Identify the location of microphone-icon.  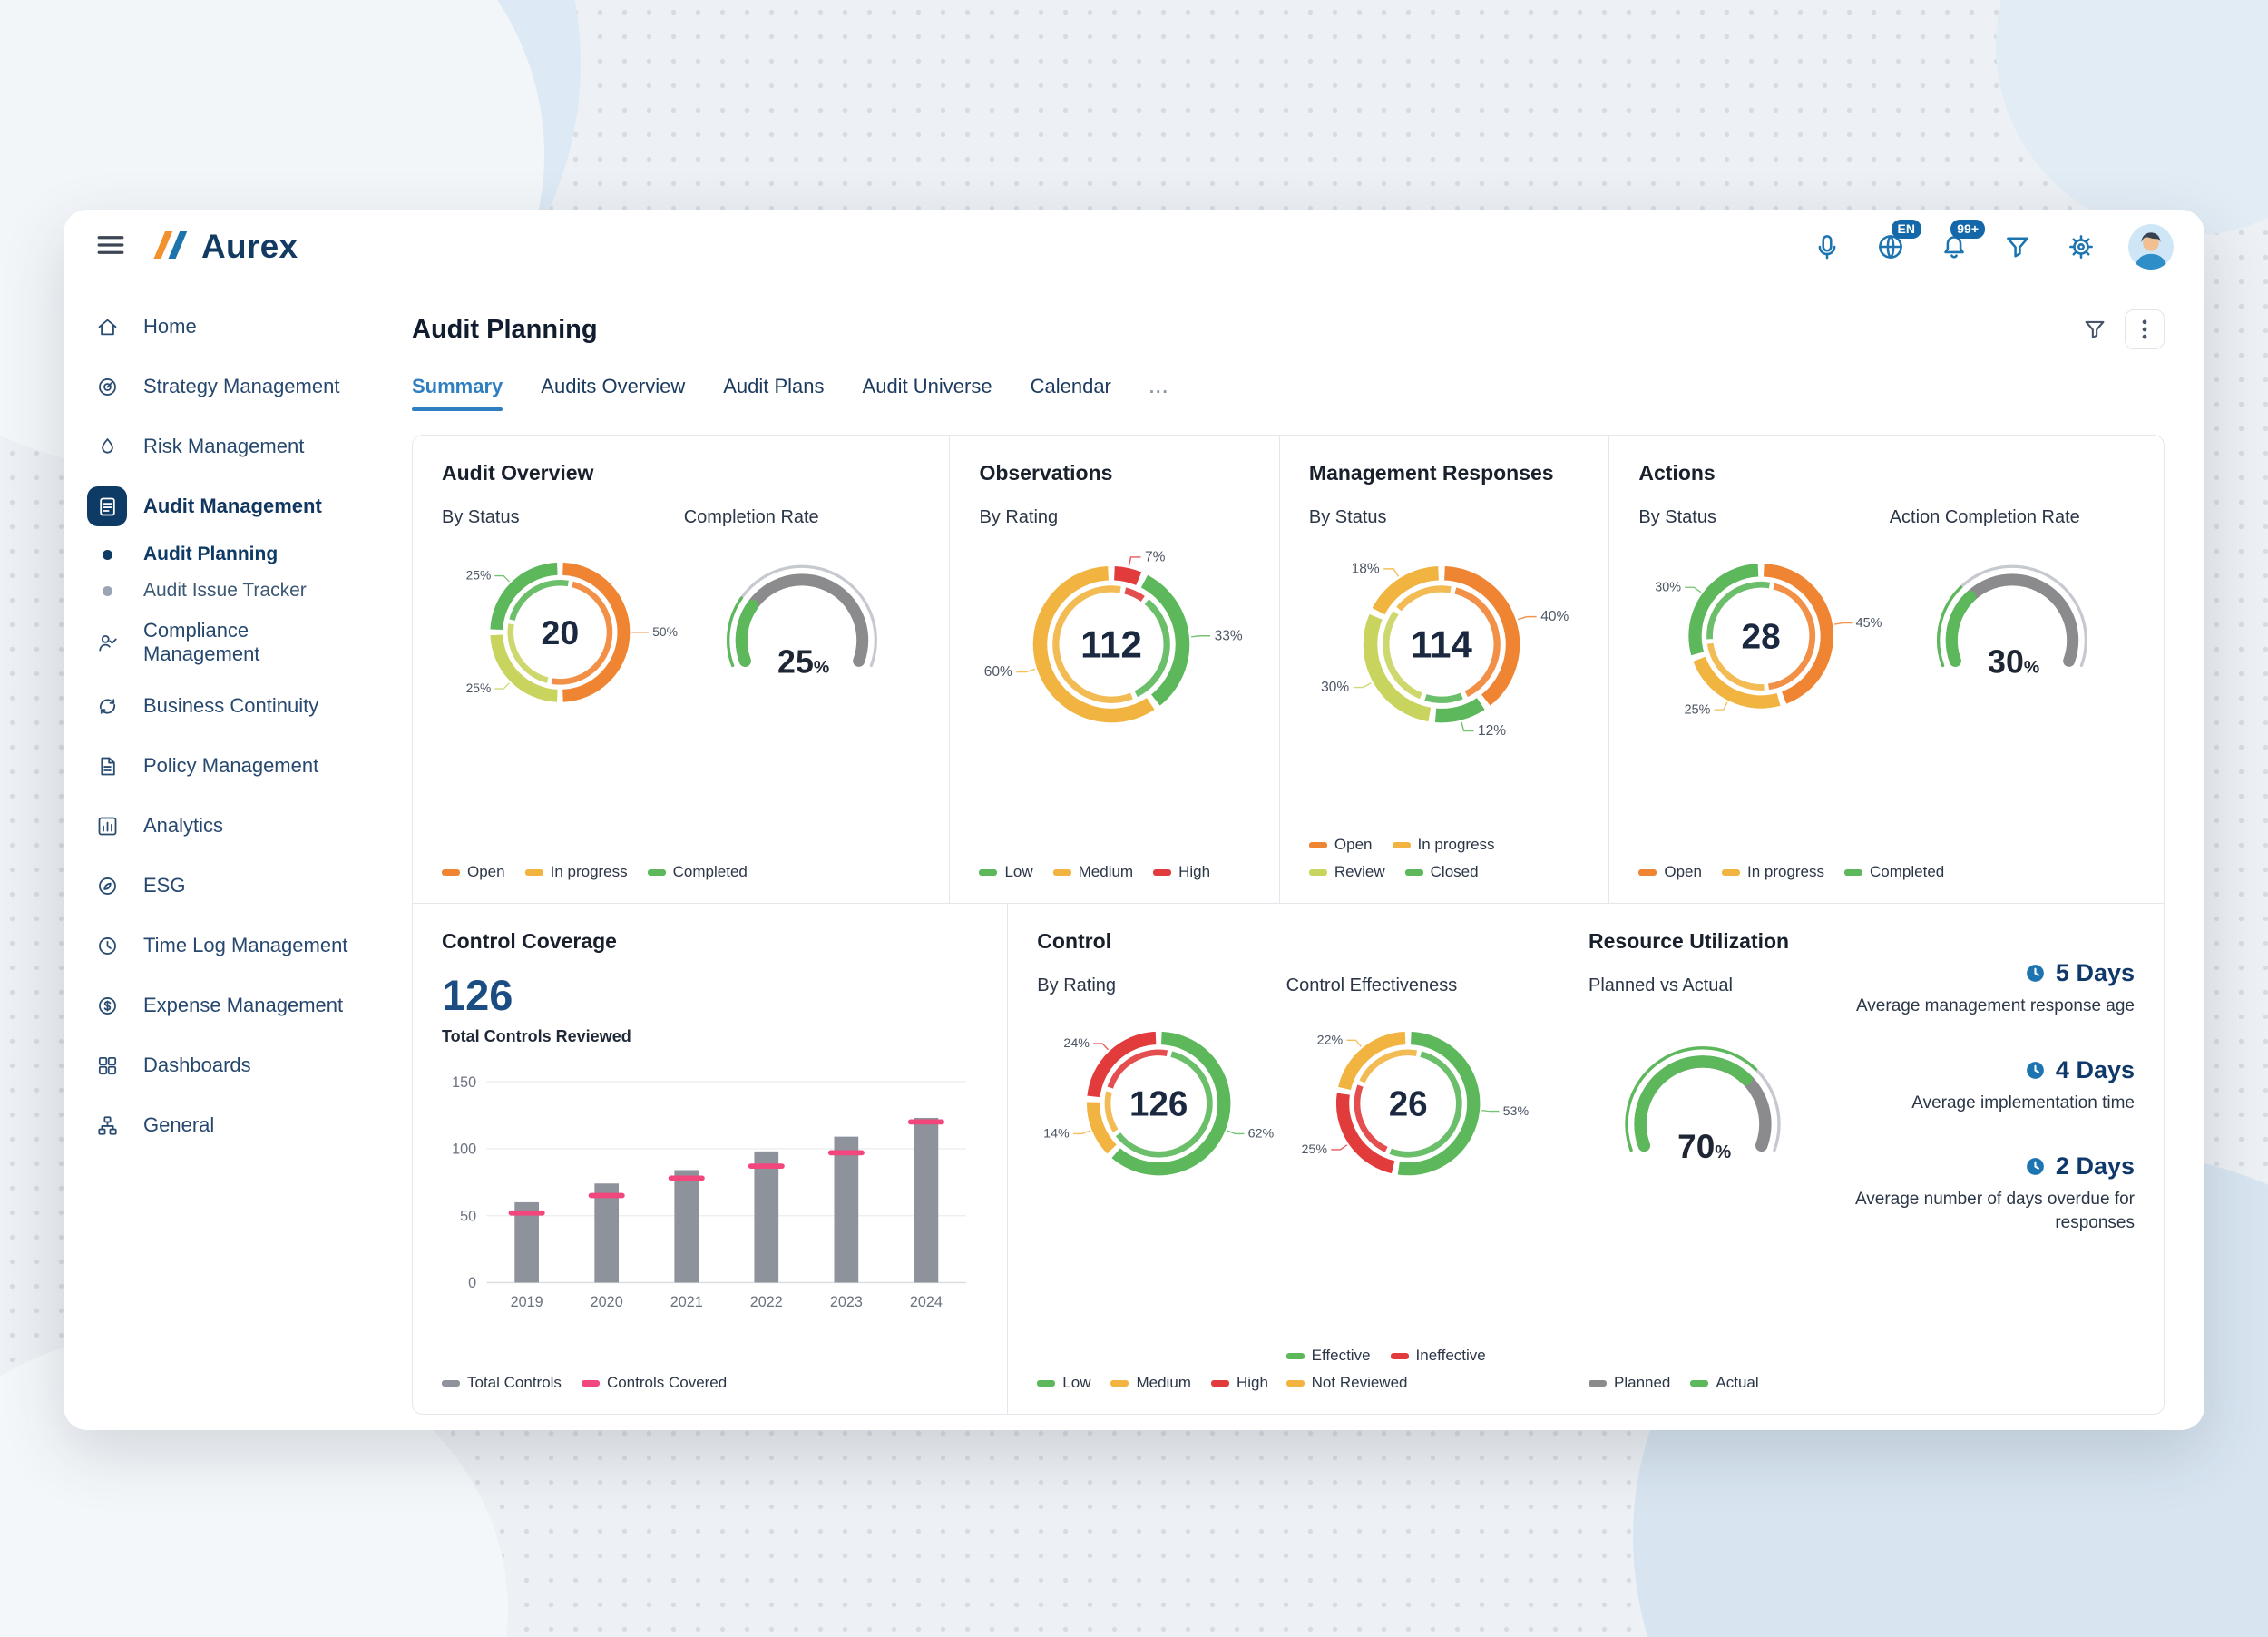
(1827, 247).